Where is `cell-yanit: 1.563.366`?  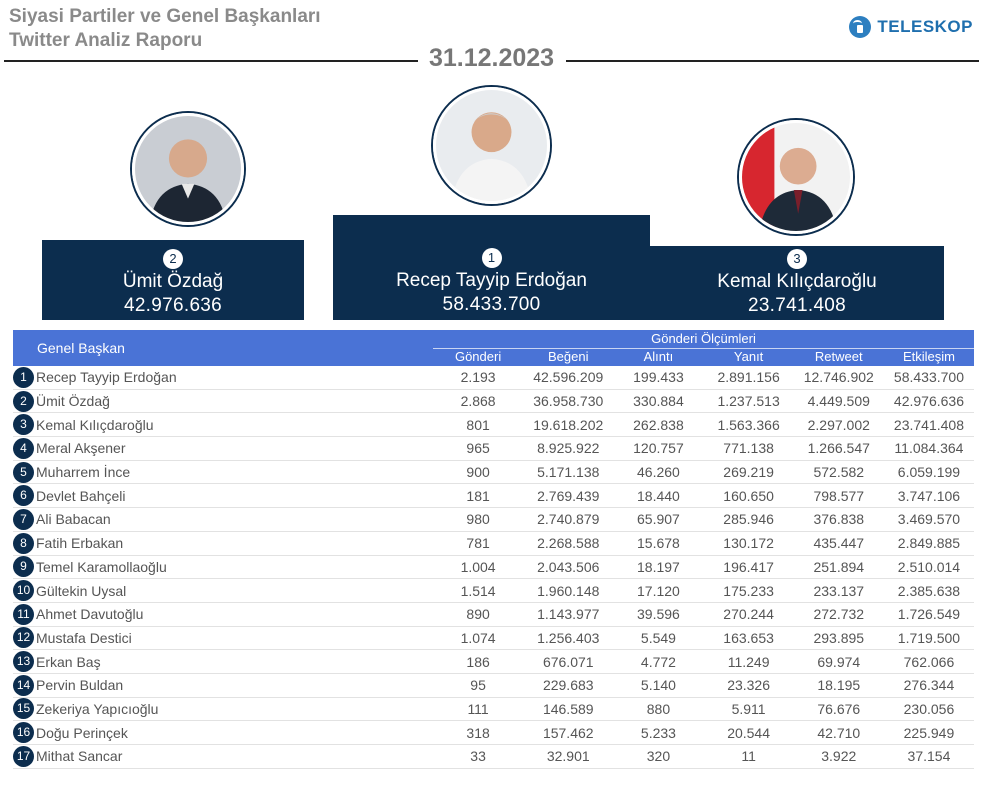
cell-yanit: 1.563.366 is located at coordinates (748, 424).